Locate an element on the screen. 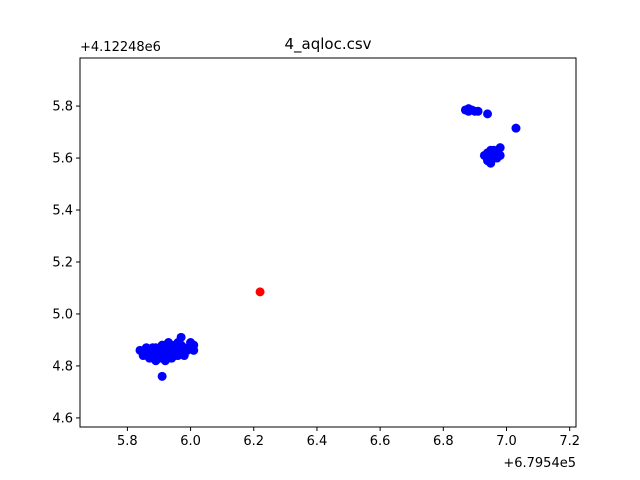 Image resolution: width=640 pixels, height=480 pixels. x-tick-label: 6.2 is located at coordinates (253, 441).